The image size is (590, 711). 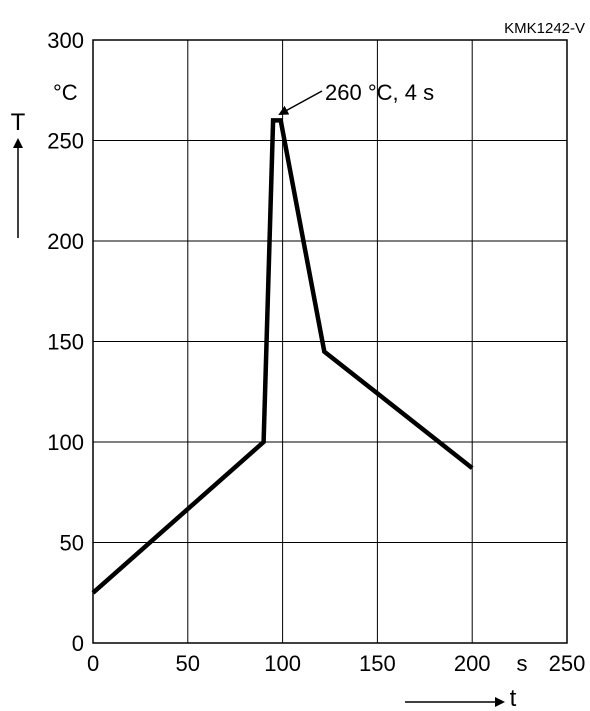 What do you see at coordinates (18, 122) in the screenshot?
I see `y-axis-label: T` at bounding box center [18, 122].